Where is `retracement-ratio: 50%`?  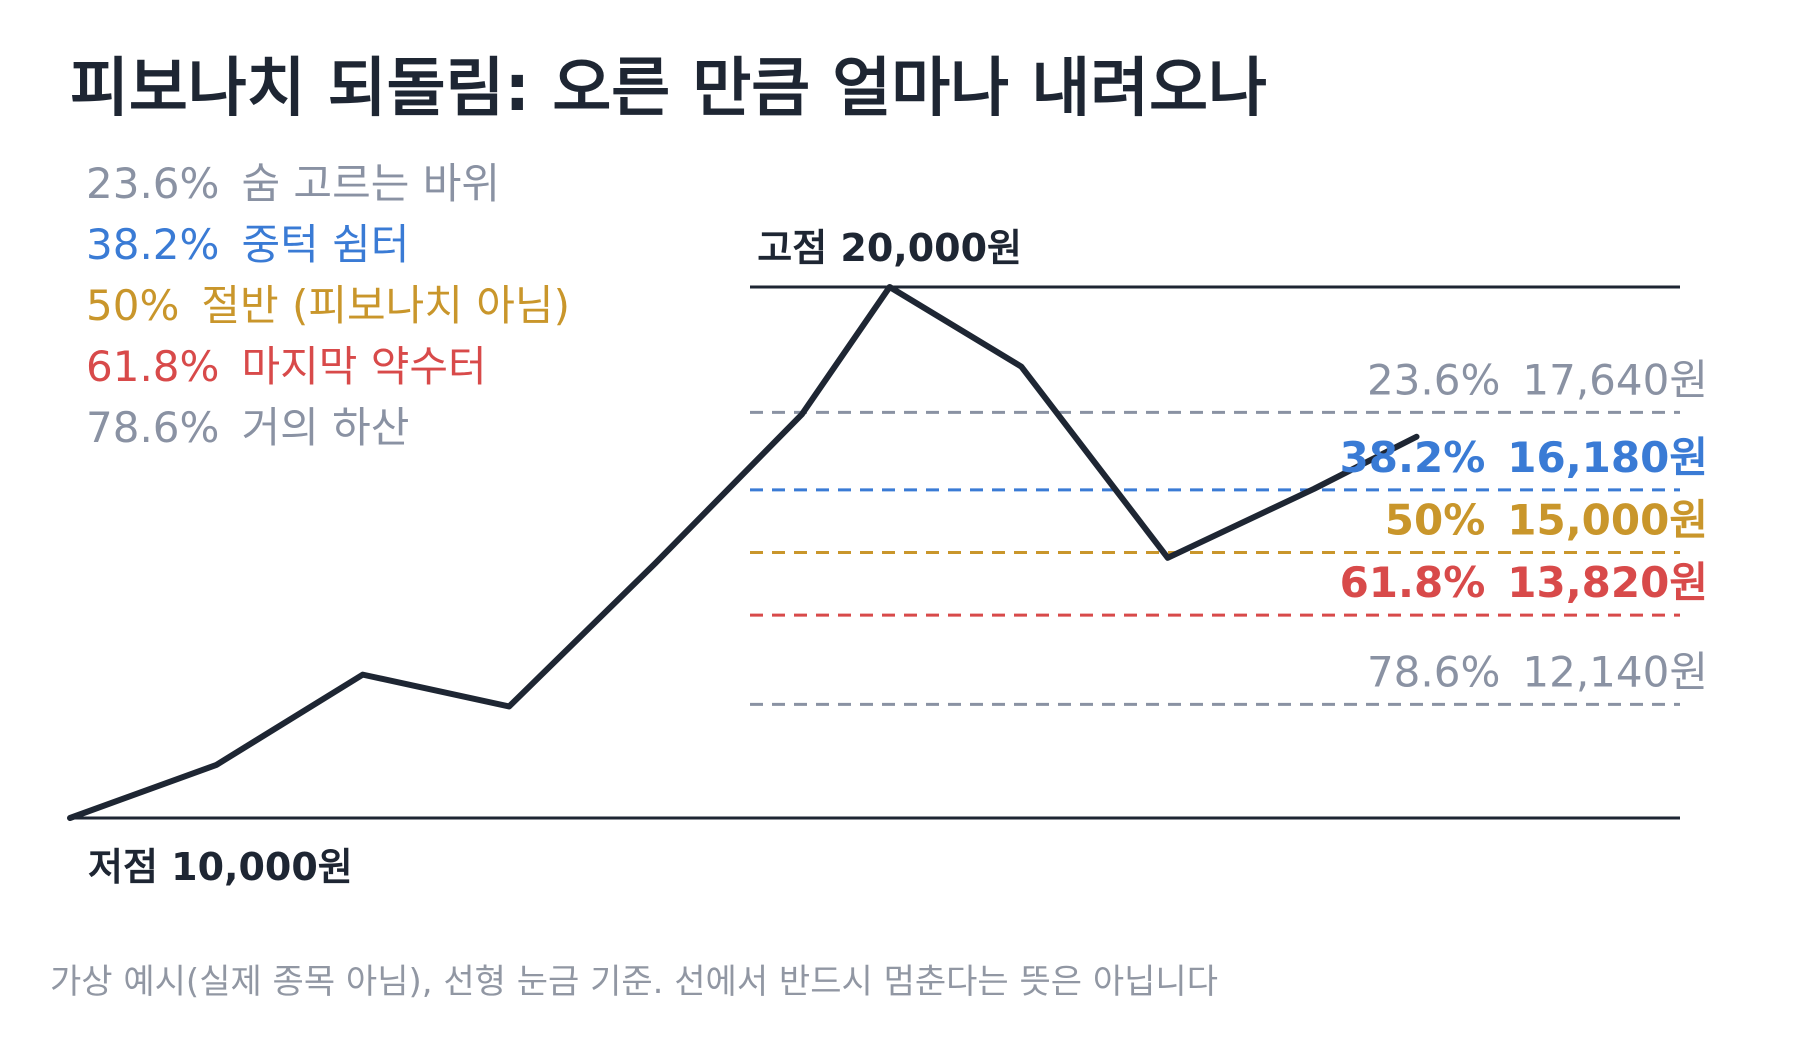
retracement-ratio: 50% is located at coordinates (1435, 520).